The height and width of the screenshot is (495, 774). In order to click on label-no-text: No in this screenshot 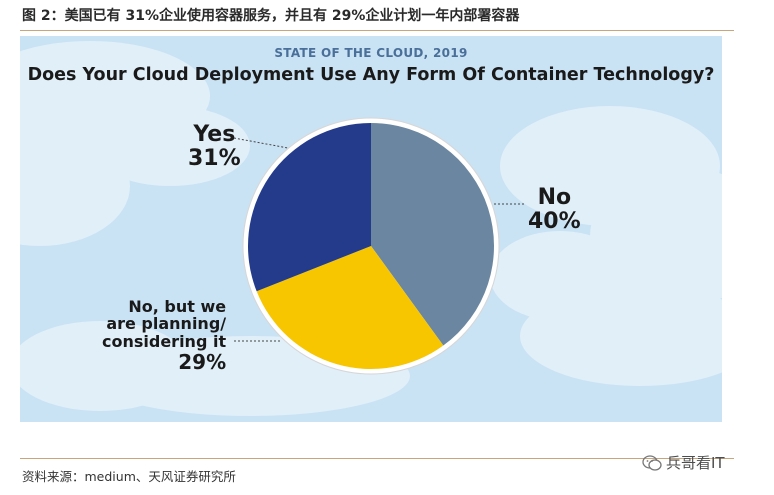, I will do `click(554, 197)`.